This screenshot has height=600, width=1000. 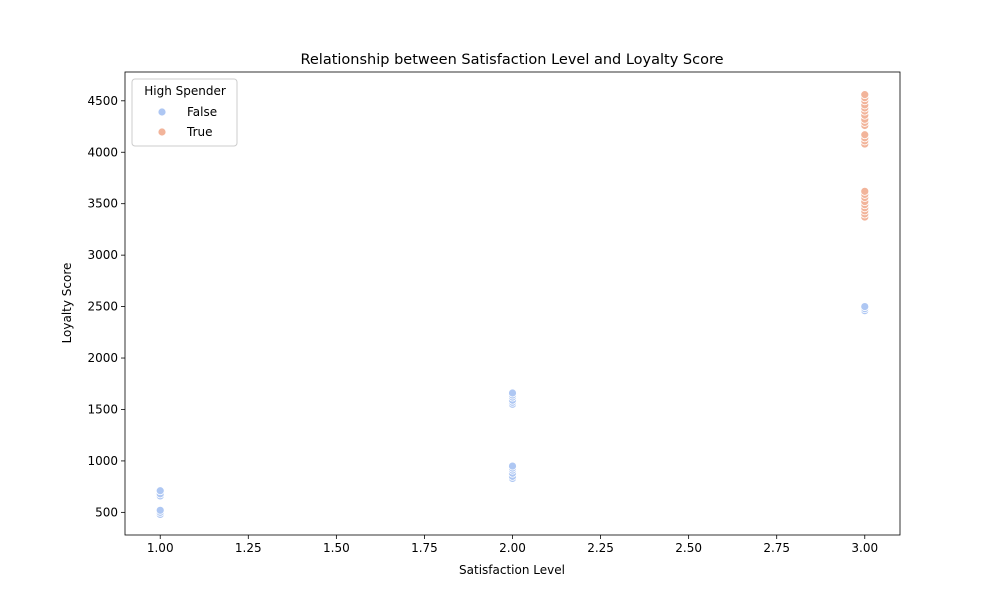 What do you see at coordinates (187, 122) in the screenshot?
I see `legend-entries: False True` at bounding box center [187, 122].